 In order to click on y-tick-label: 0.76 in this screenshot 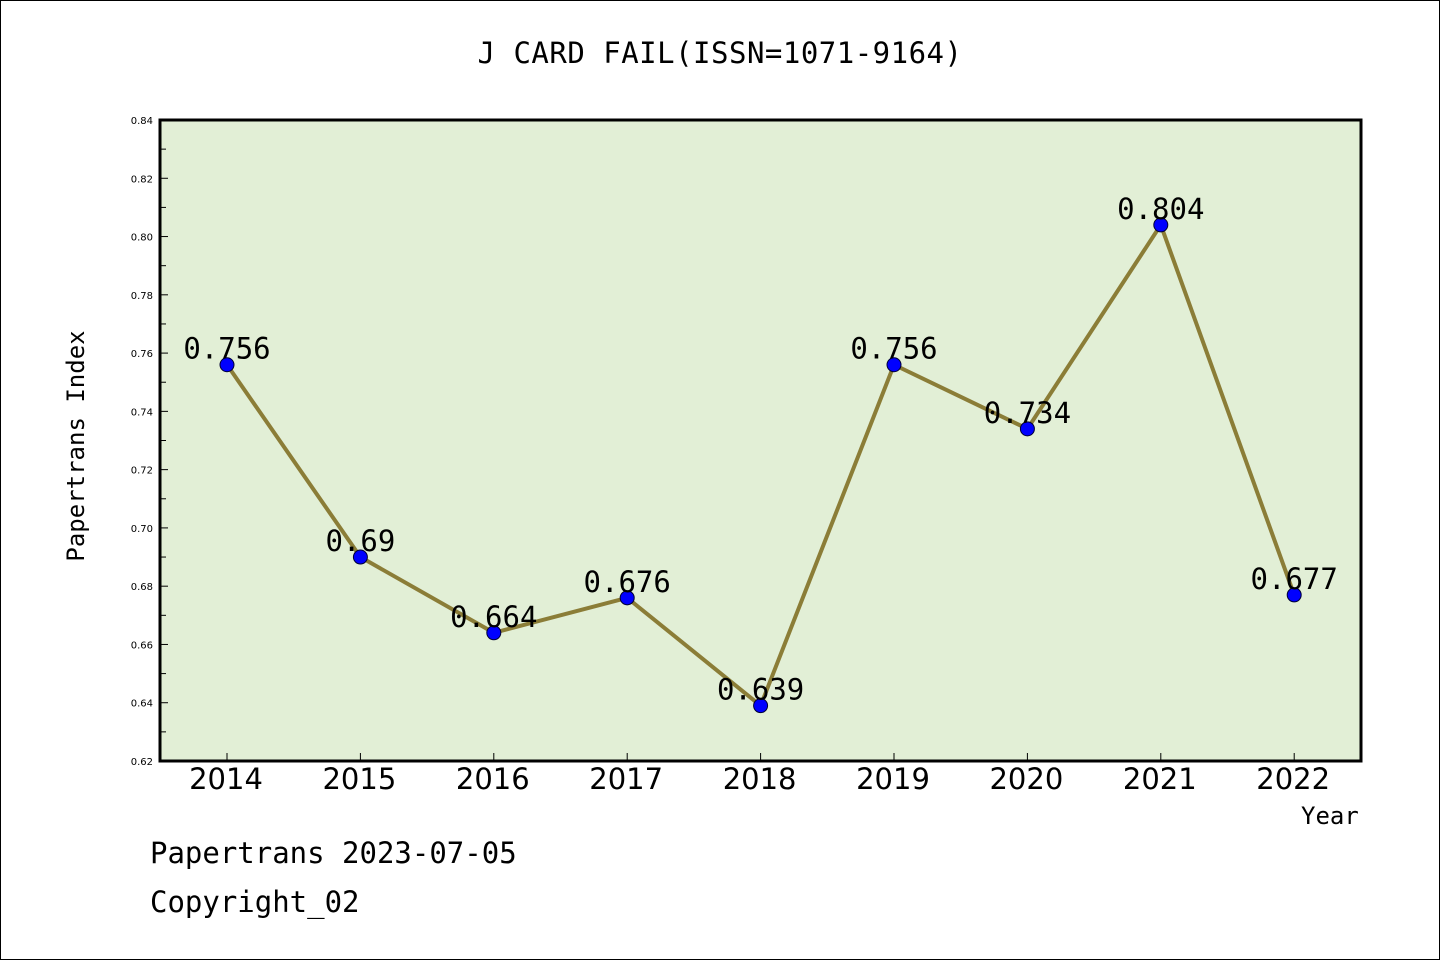, I will do `click(142, 354)`.